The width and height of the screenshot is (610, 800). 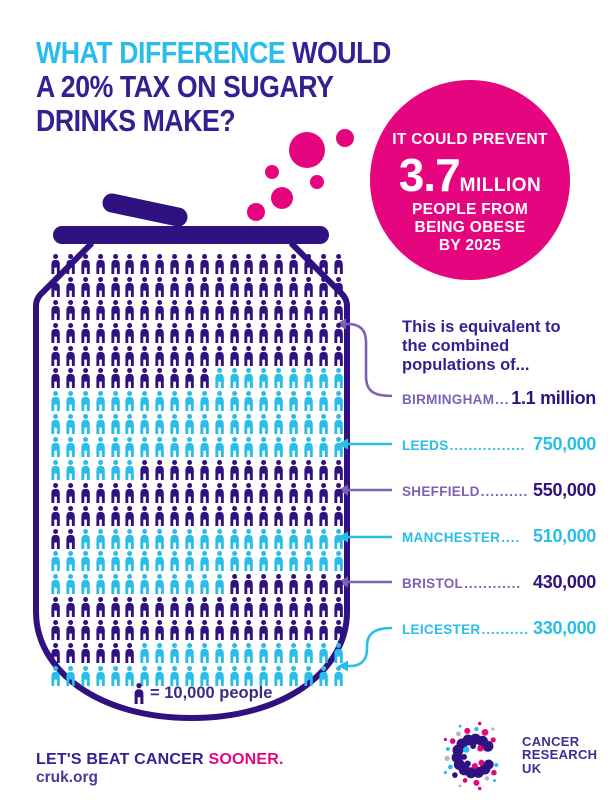 I want to click on title-line-3: DRINKS MAKE?, so click(x=136, y=120).